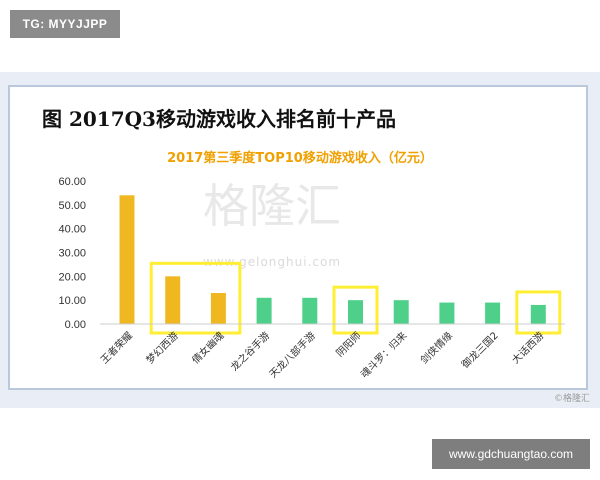 The width and height of the screenshot is (600, 480). What do you see at coordinates (436, 347) in the screenshot?
I see `x-tick-label: 剑侠情缘` at bounding box center [436, 347].